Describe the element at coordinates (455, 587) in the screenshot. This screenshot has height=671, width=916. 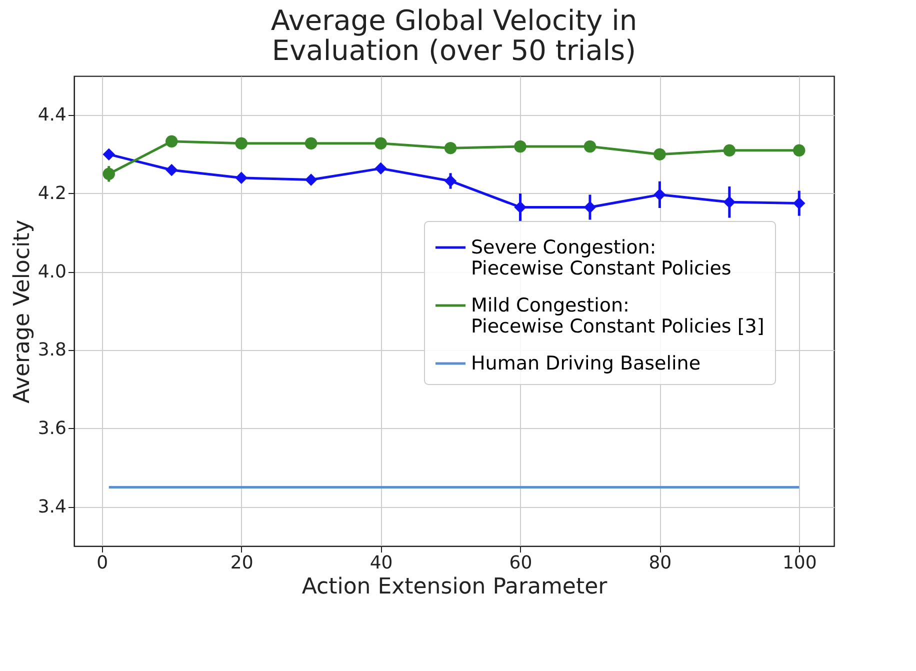
I see `x-axis-title: Action Extension Parameter` at that location.